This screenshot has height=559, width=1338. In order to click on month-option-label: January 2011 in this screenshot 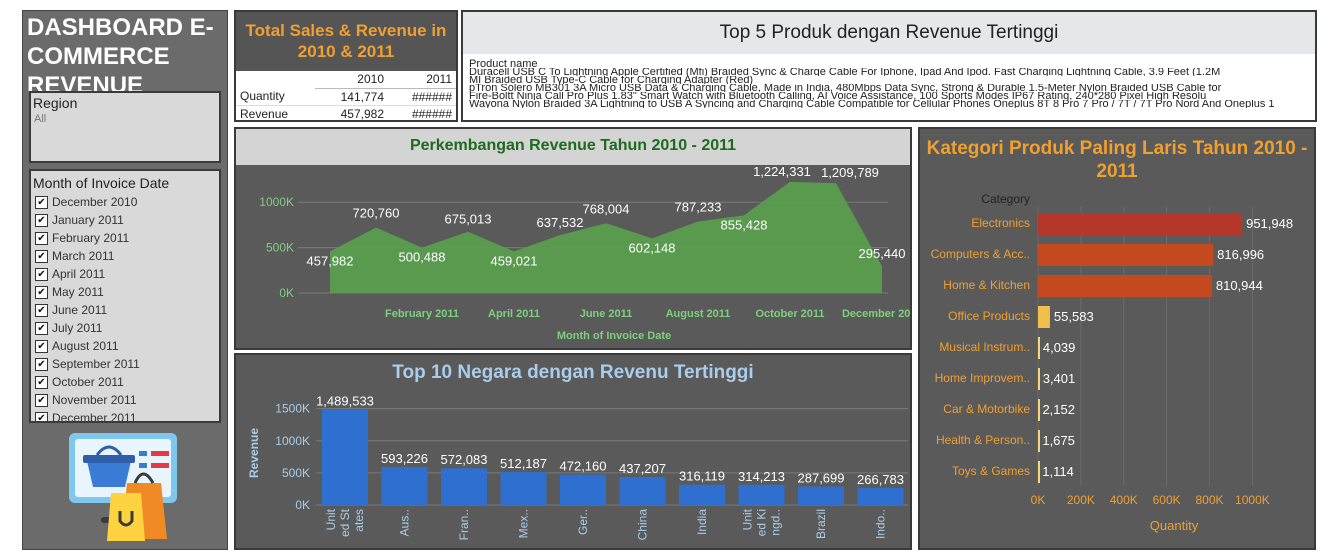, I will do `click(88, 220)`.